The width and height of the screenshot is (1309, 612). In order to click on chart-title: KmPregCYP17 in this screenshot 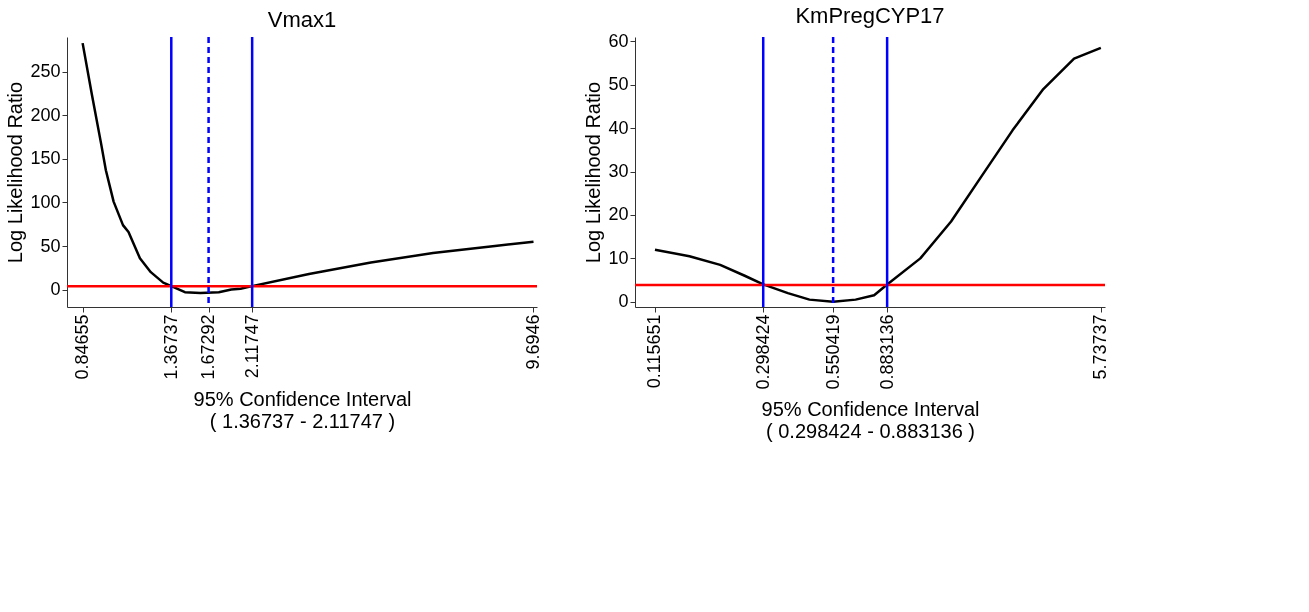, I will do `click(870, 16)`.